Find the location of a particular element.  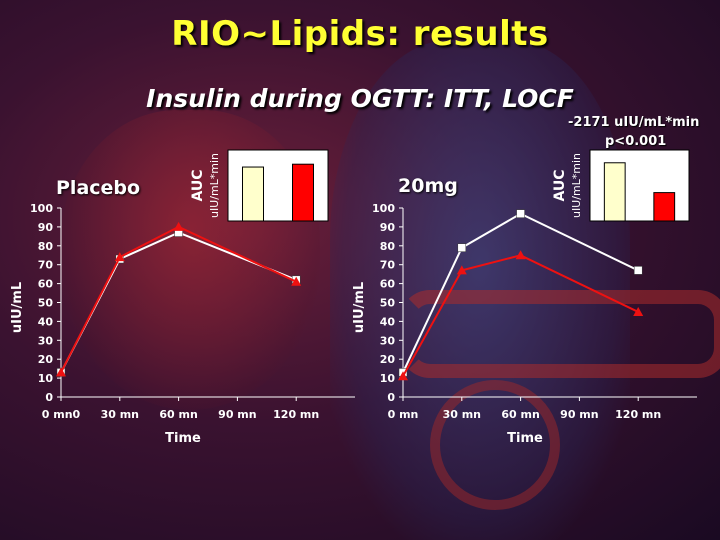

slide-subtitle: Insulin during OGTT: ITT, LOCF is located at coordinates (360, 98).